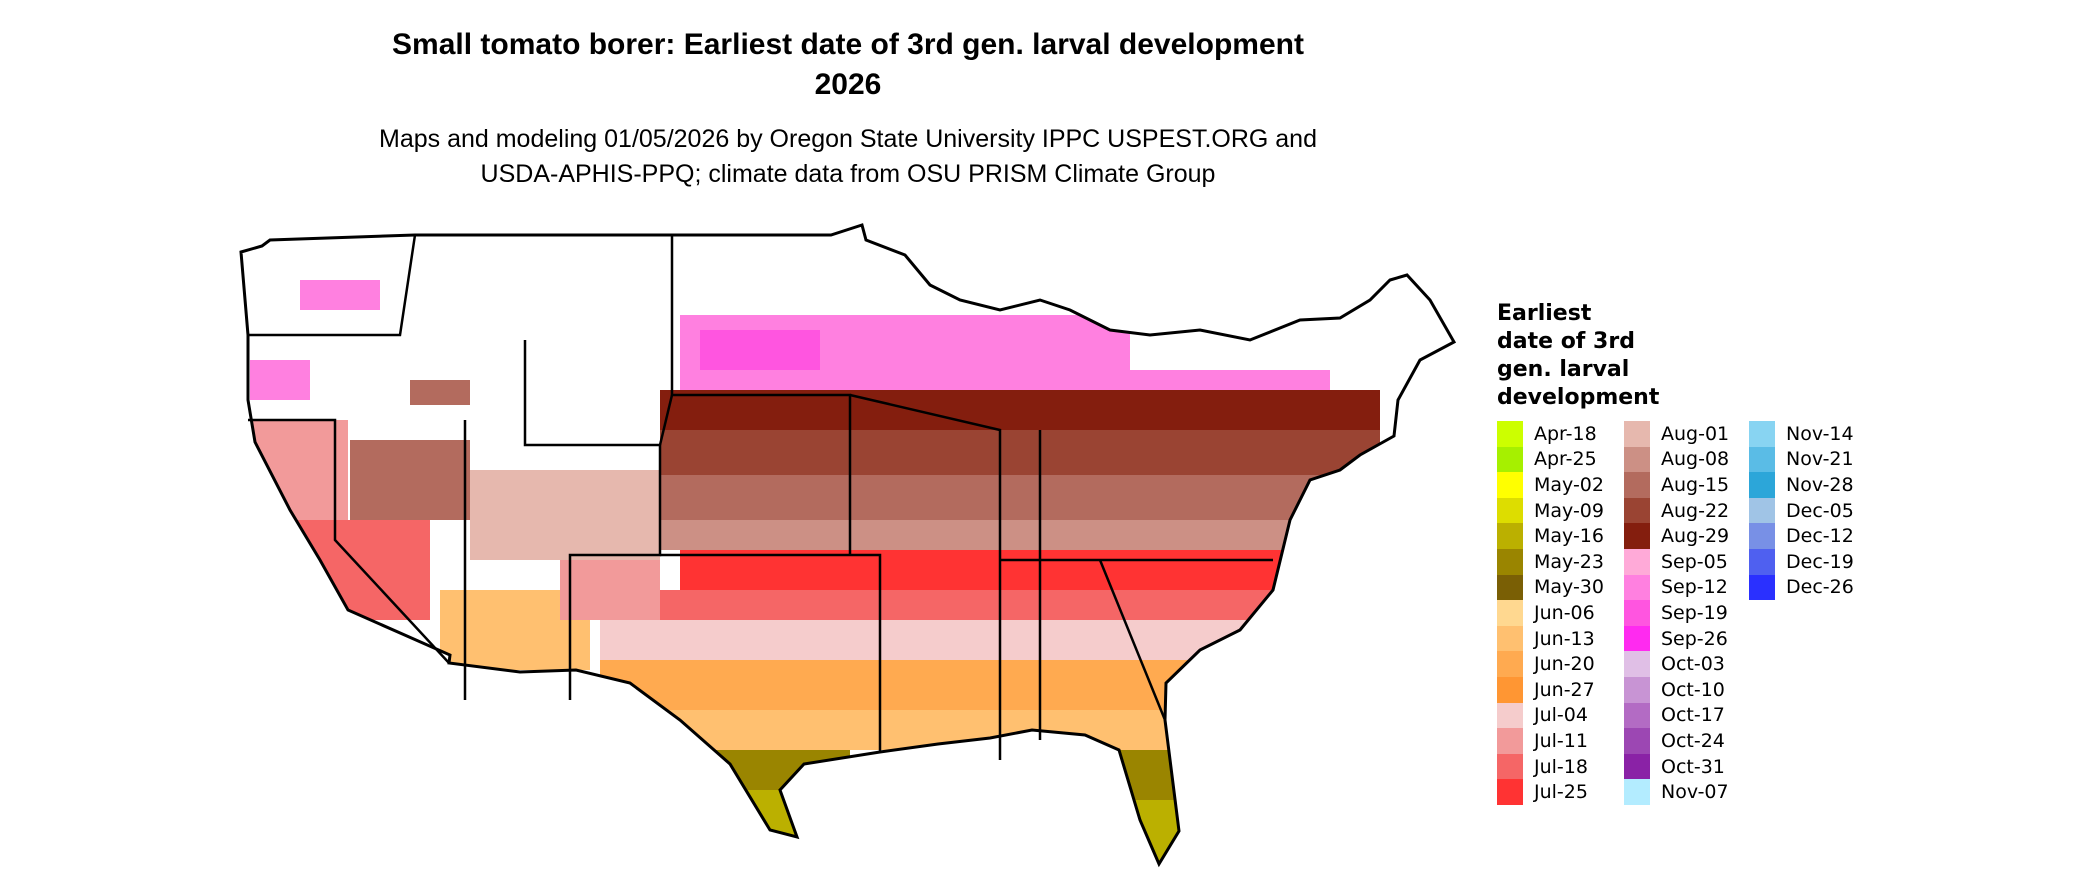  I want to click on legend-label: Jul-04, so click(1561, 715).